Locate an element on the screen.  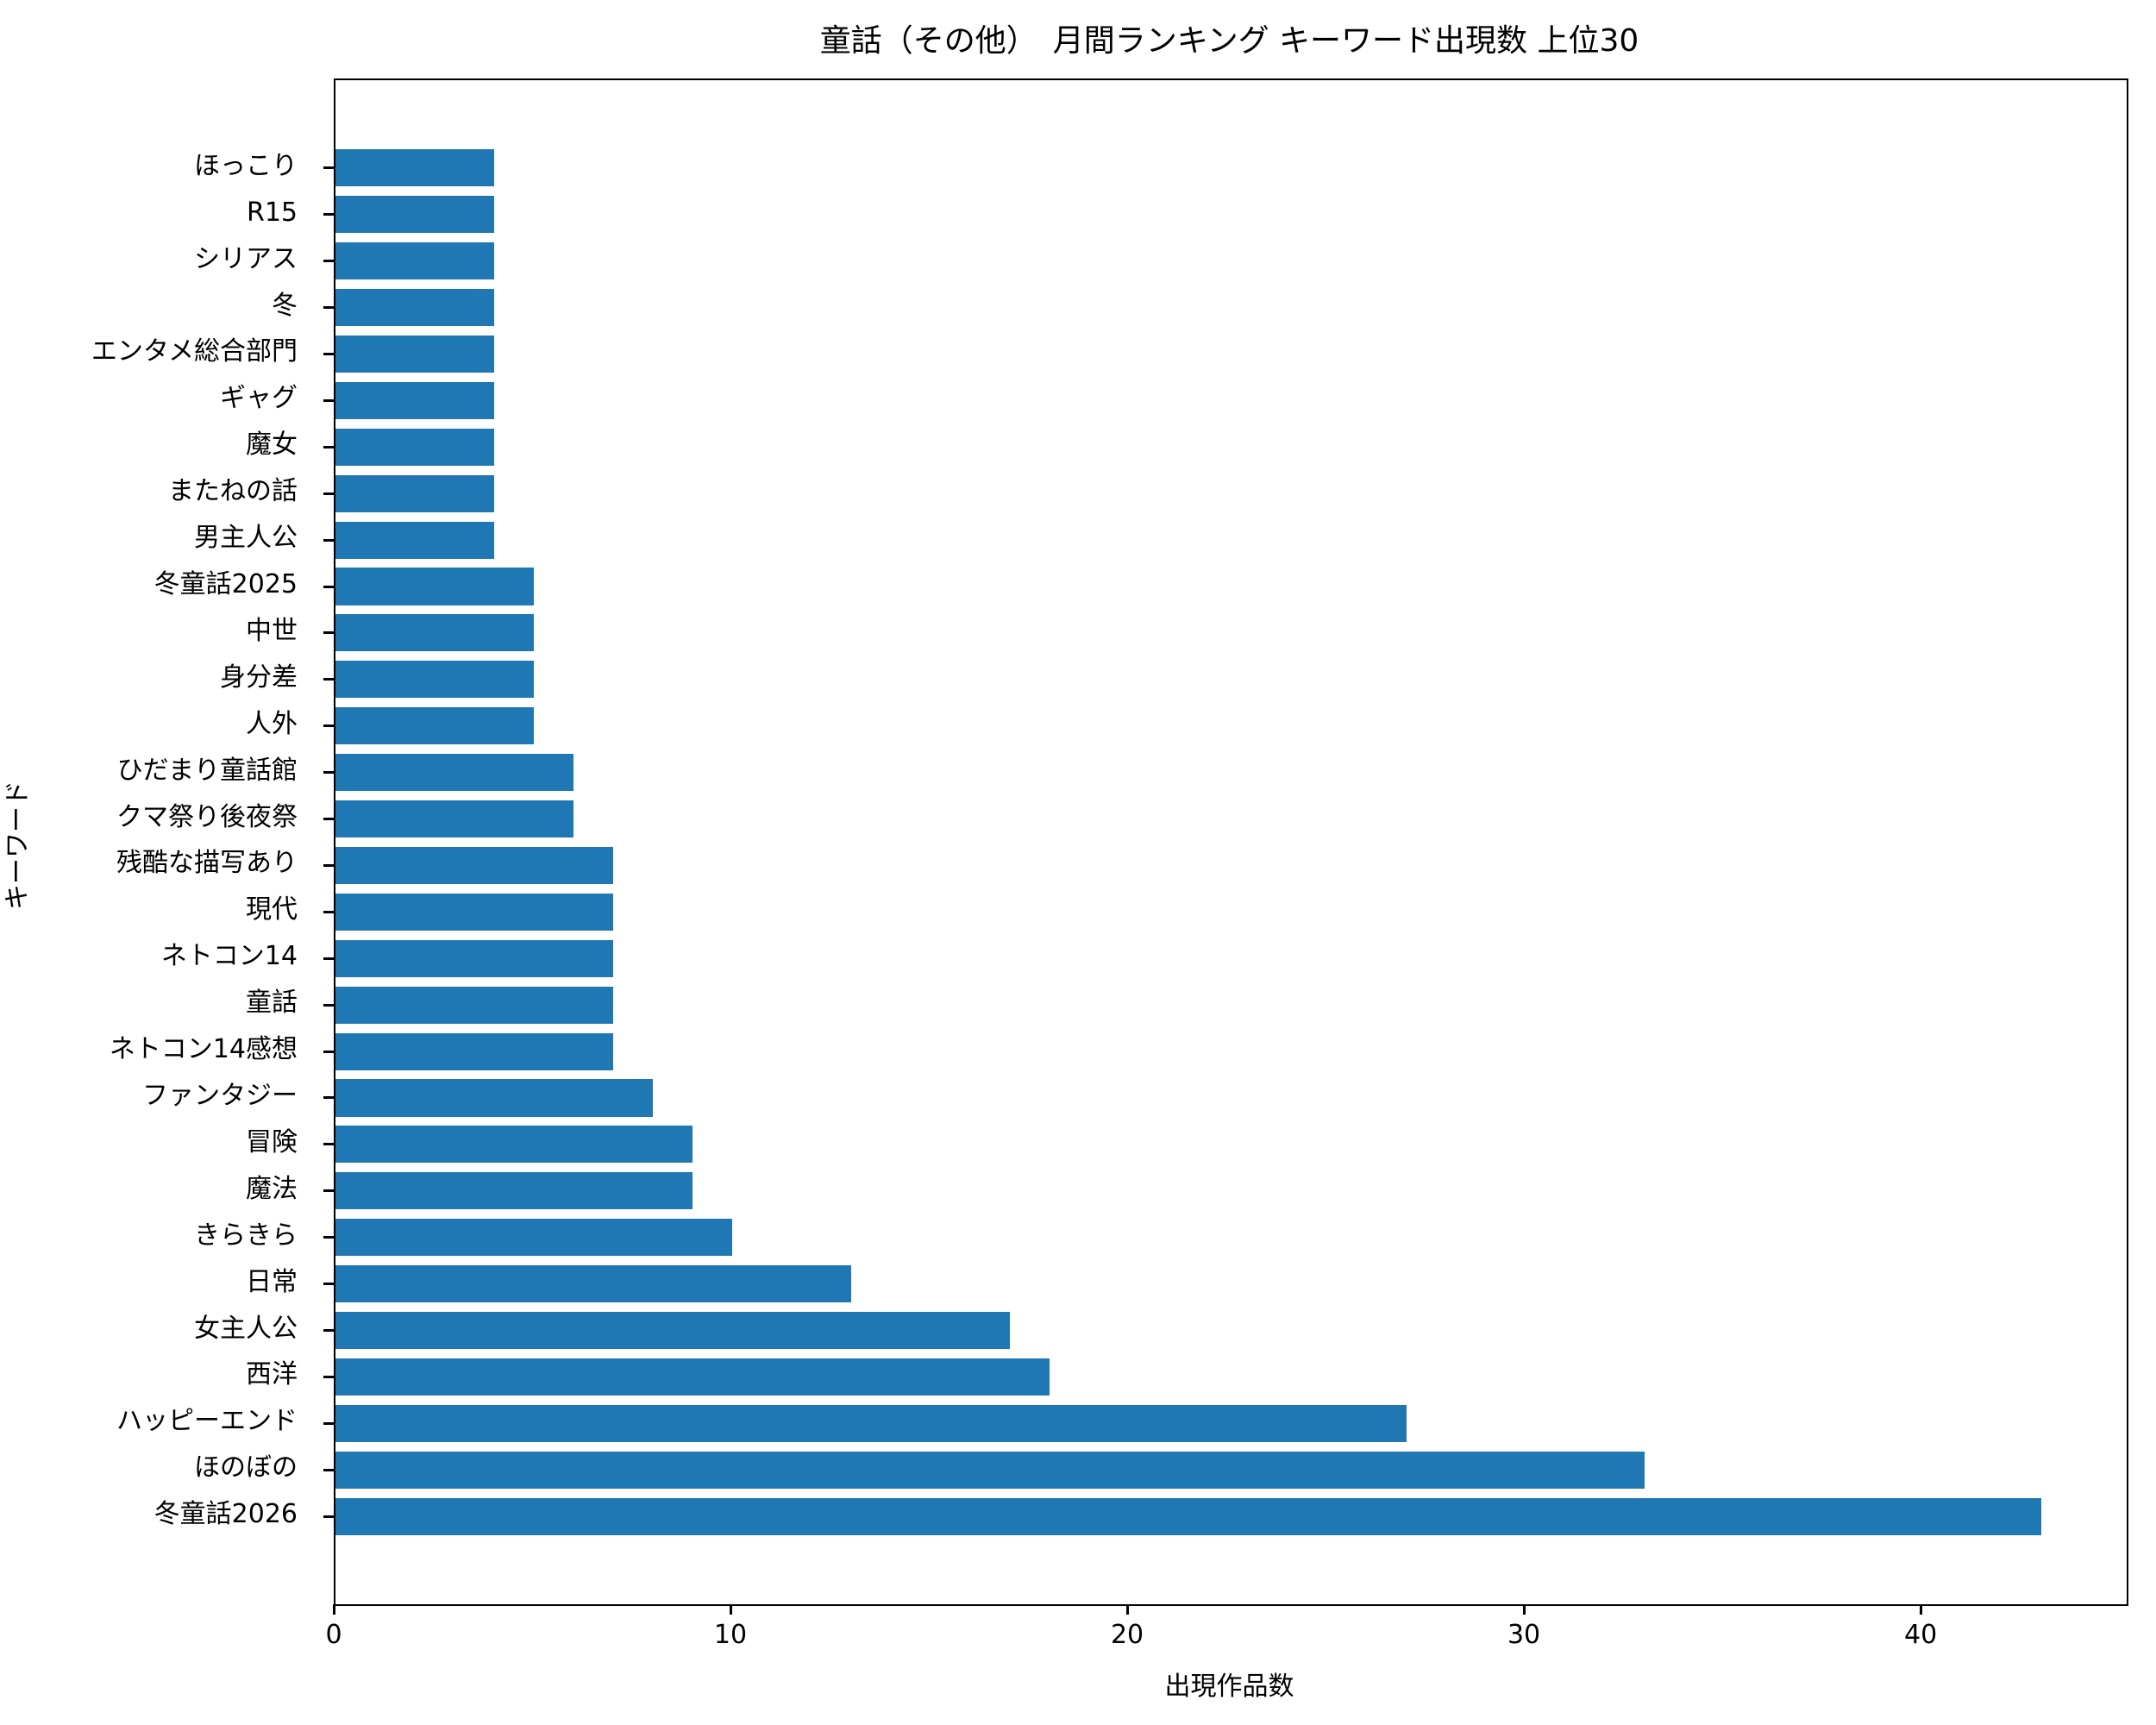
x-tick-label: 30 is located at coordinates (1524, 1635).